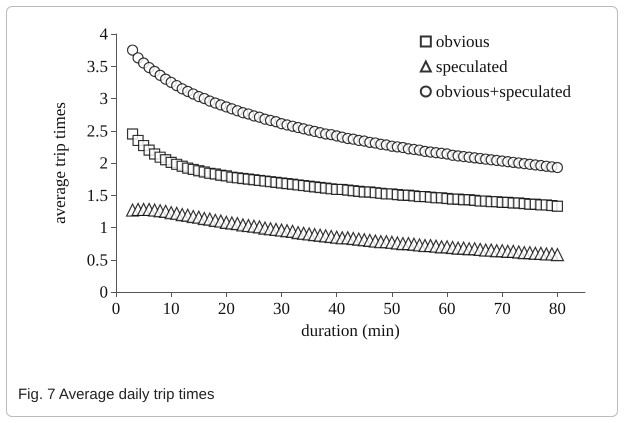  What do you see at coordinates (104, 98) in the screenshot?
I see `y-tick-label: 3` at bounding box center [104, 98].